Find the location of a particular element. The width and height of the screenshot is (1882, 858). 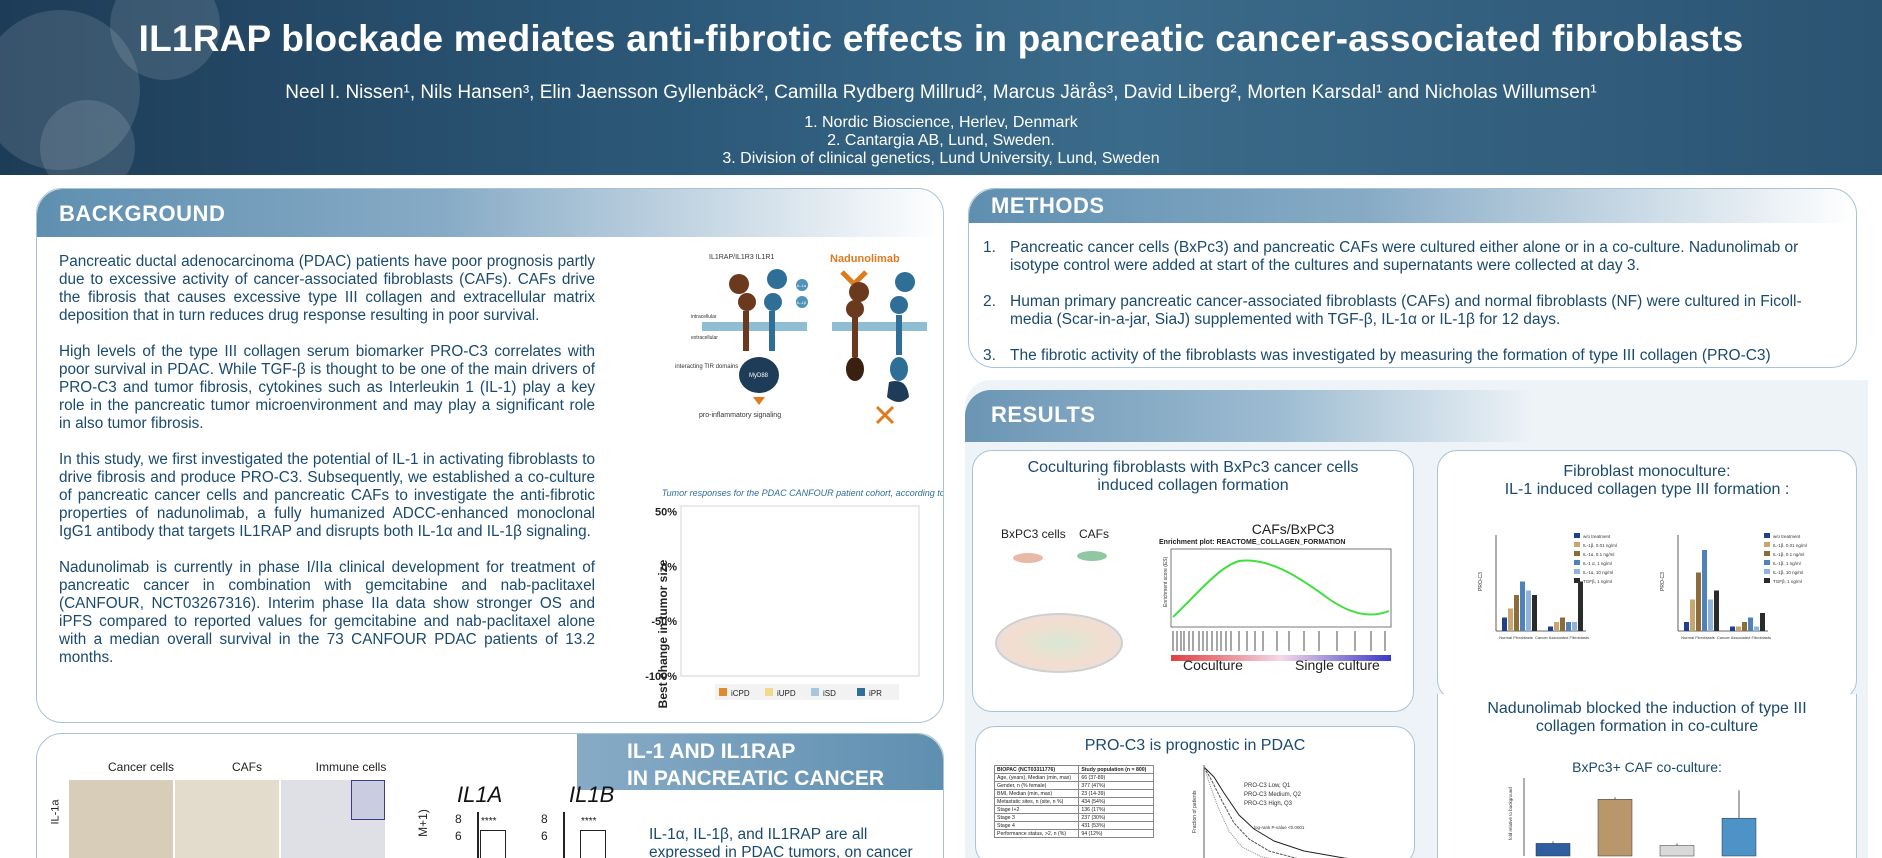

table-row: Stage 4 431 (53%) is located at coordinates (1073, 825).